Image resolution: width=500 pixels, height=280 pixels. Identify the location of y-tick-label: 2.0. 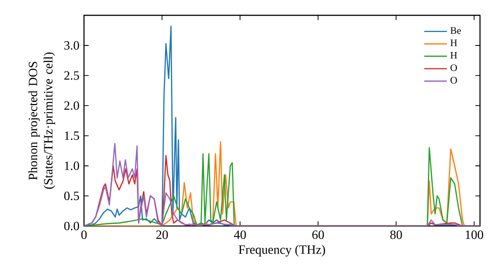
(72, 105).